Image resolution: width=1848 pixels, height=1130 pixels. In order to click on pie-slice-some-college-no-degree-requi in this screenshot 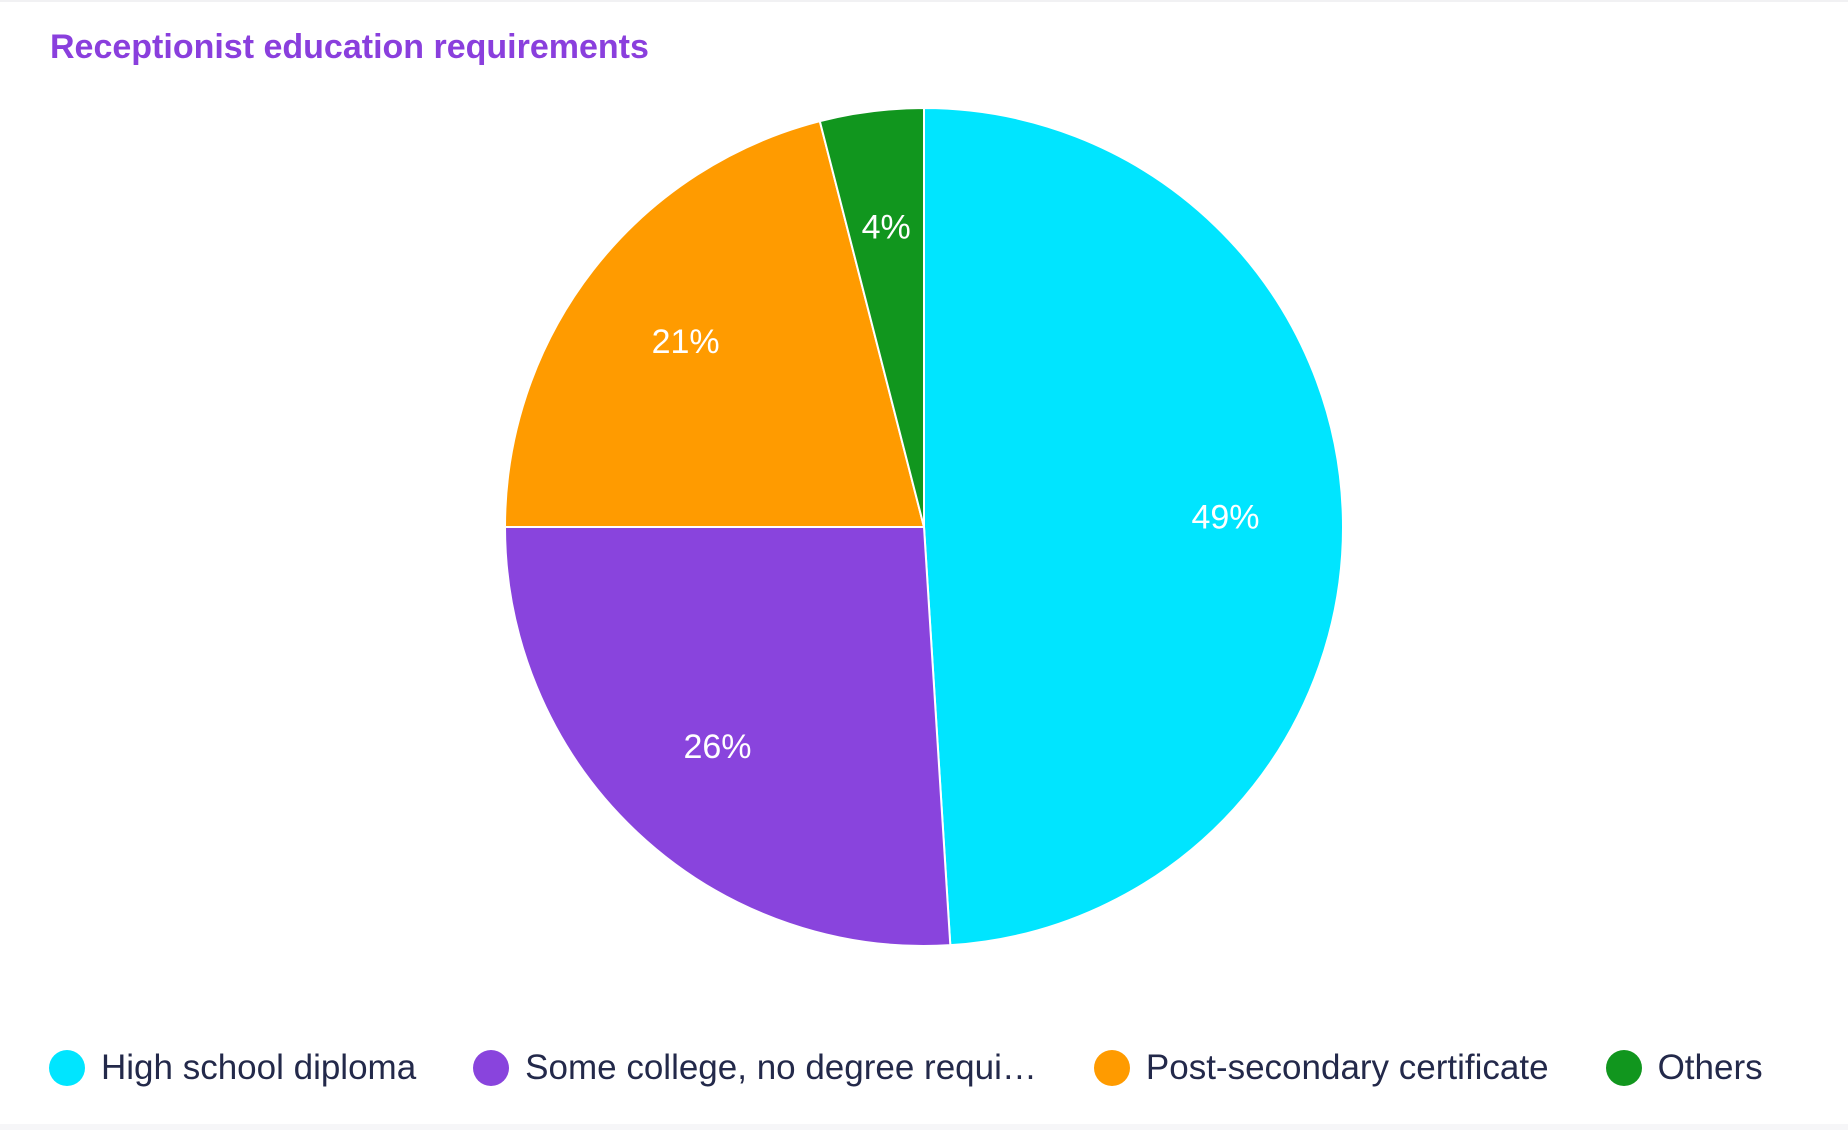, I will do `click(728, 736)`.